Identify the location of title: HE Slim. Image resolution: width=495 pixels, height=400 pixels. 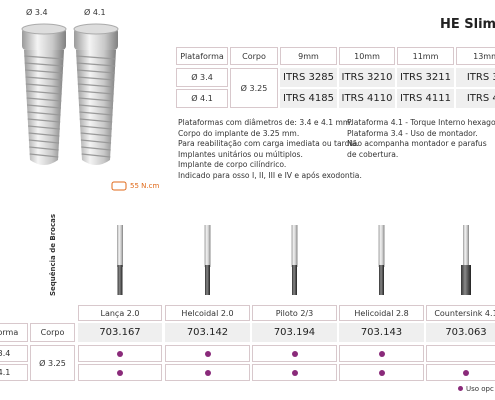
(467, 24).